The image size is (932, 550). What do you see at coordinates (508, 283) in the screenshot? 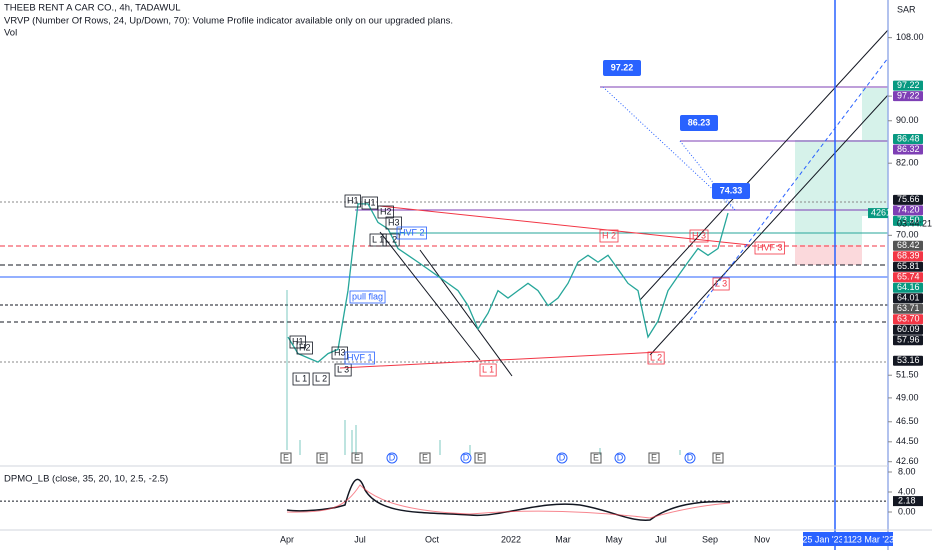
I see `price-line` at bounding box center [508, 283].